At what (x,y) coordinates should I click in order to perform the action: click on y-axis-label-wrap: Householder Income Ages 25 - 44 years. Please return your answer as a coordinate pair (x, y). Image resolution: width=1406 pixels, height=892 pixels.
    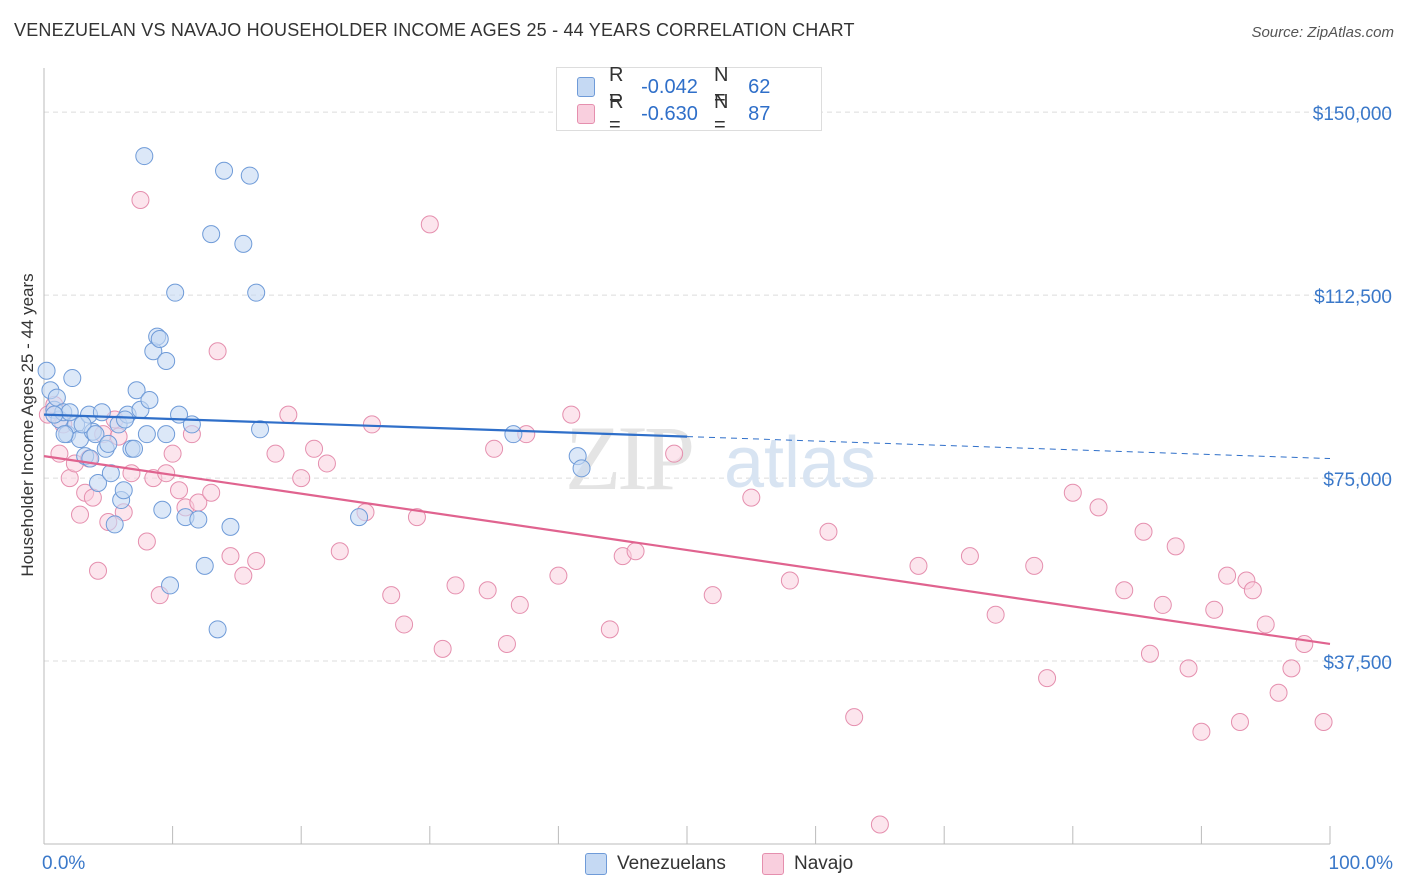
    Looking at the image, I should click on (30, 425).